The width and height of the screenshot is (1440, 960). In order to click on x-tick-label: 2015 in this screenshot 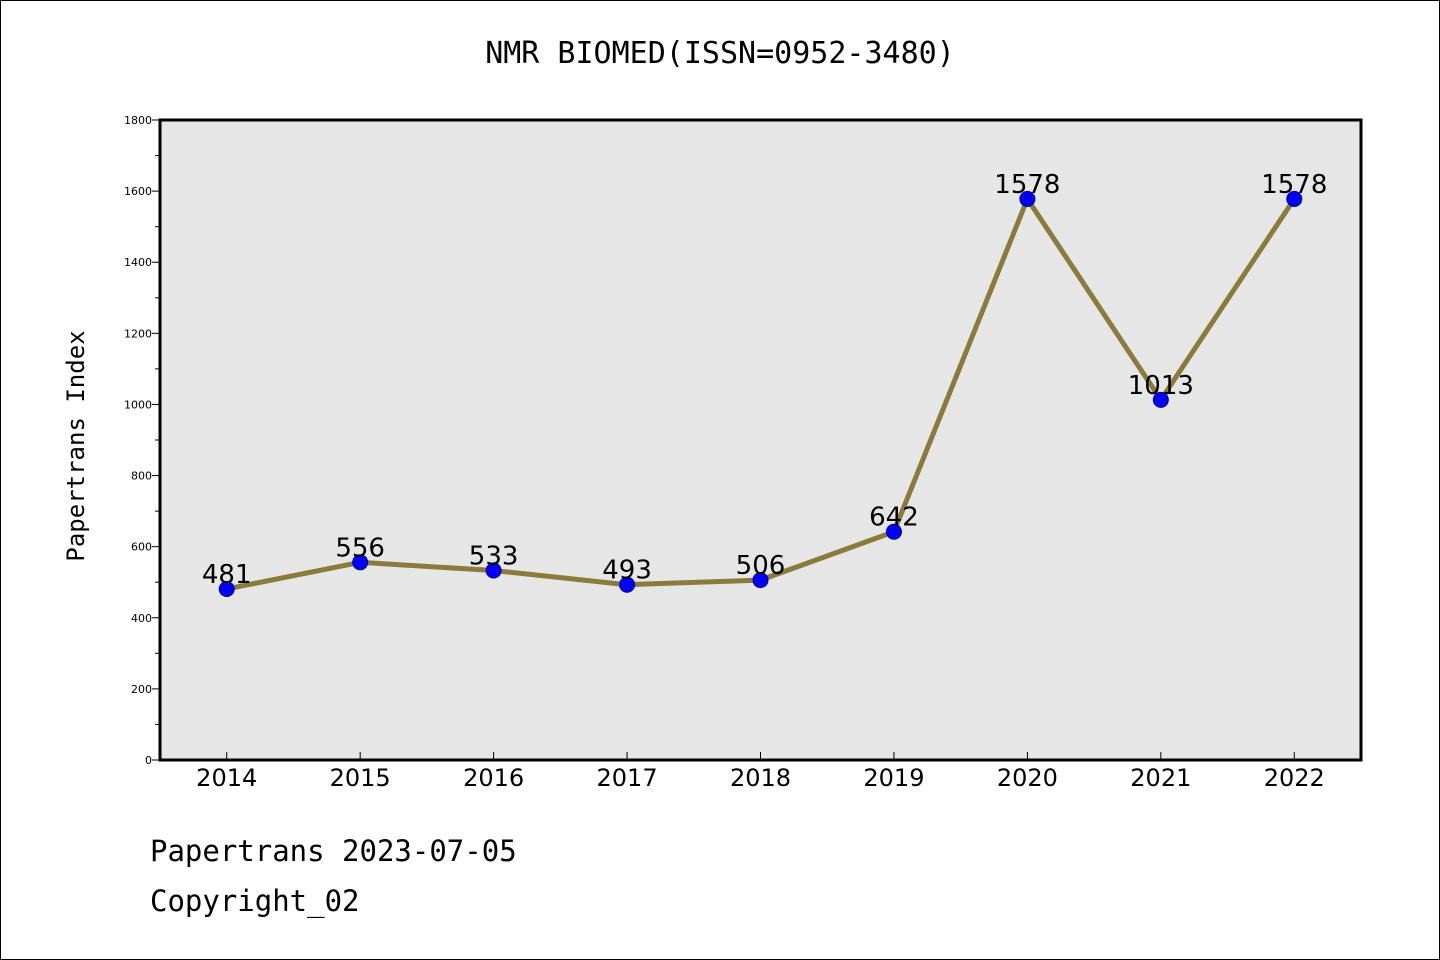, I will do `click(360, 778)`.